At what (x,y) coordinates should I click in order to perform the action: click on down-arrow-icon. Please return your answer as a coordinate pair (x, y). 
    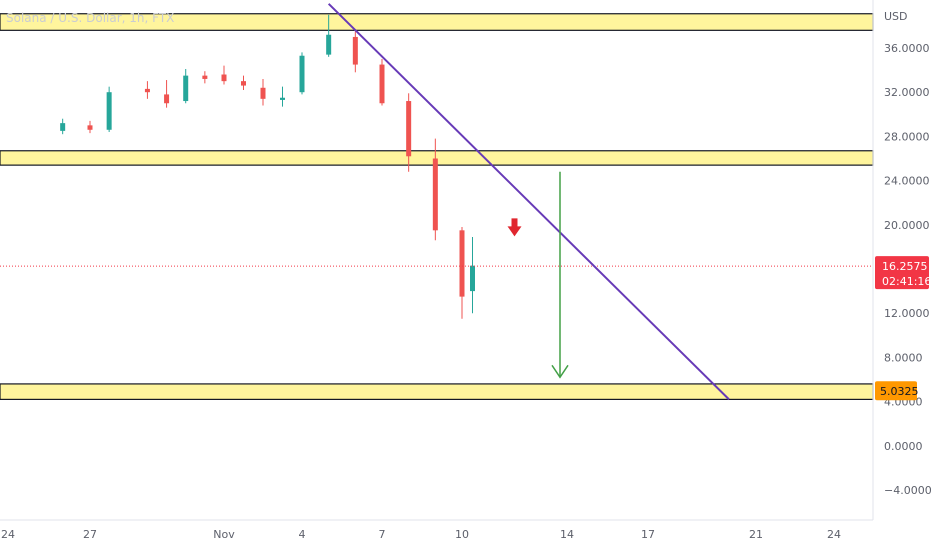
    Looking at the image, I should click on (514, 227).